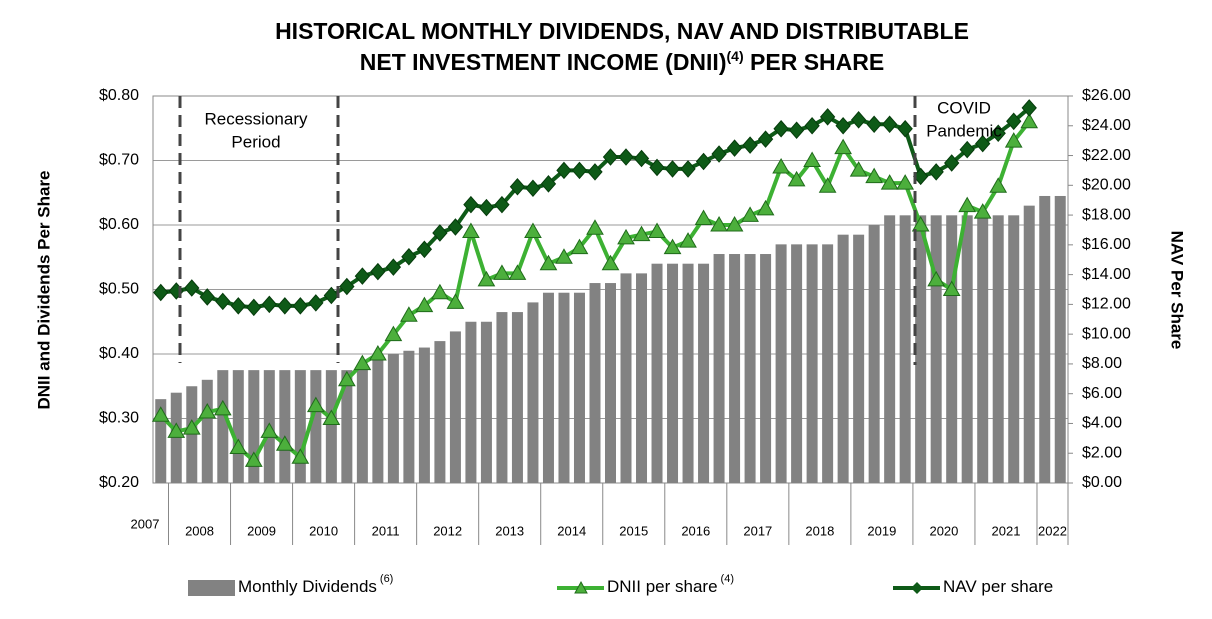 This screenshot has height=619, width=1212. I want to click on x-tick-label: 2013, so click(509, 530).